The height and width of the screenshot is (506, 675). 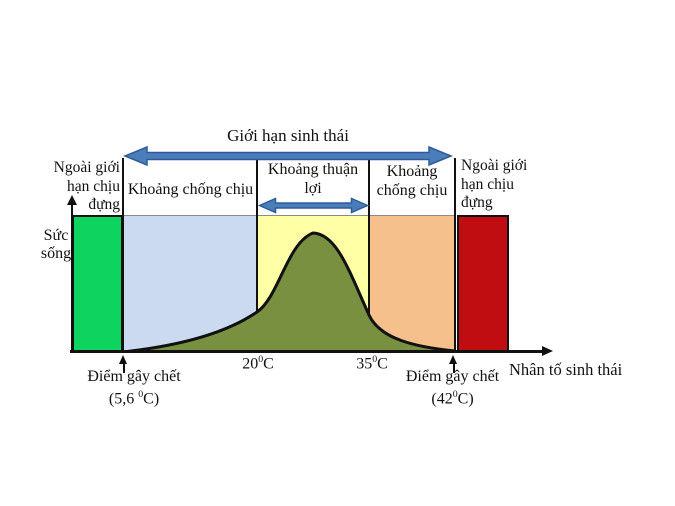 I want to click on death-point-right-arrow-icon, so click(x=452, y=359).